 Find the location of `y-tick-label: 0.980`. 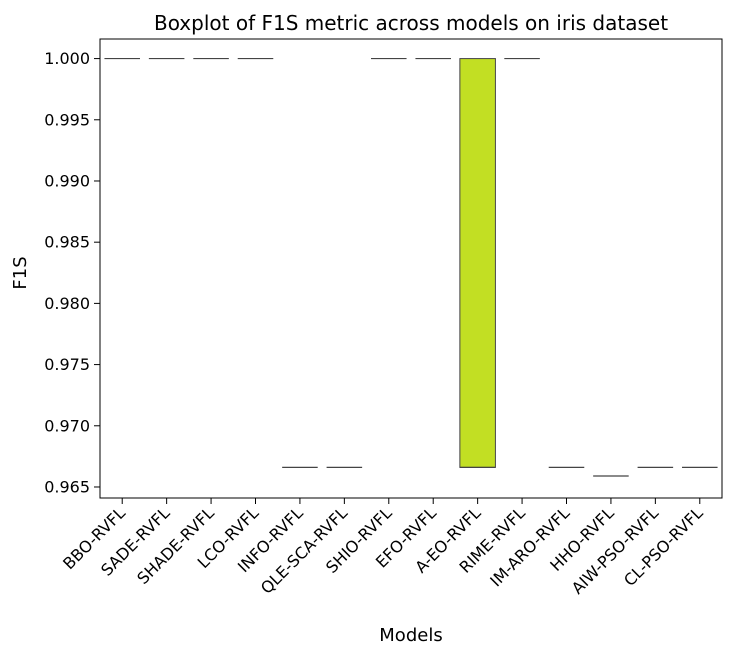

y-tick-label: 0.980 is located at coordinates (67, 303).